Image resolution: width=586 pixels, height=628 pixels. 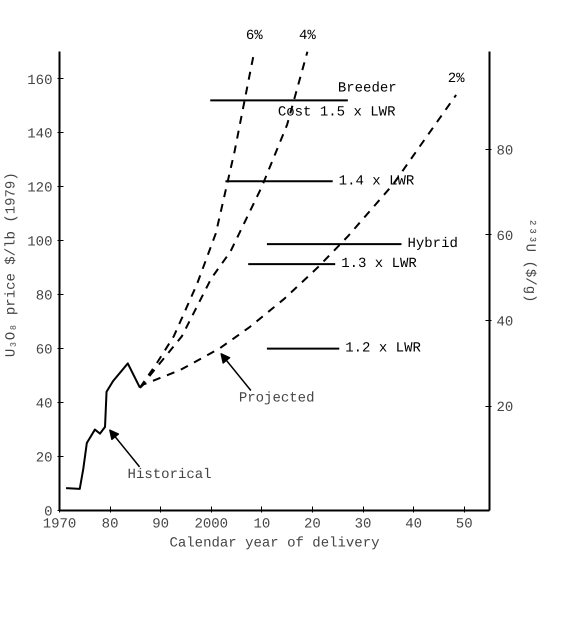 What do you see at coordinates (505, 408) in the screenshot?
I see `y2-tick-label: 20` at bounding box center [505, 408].